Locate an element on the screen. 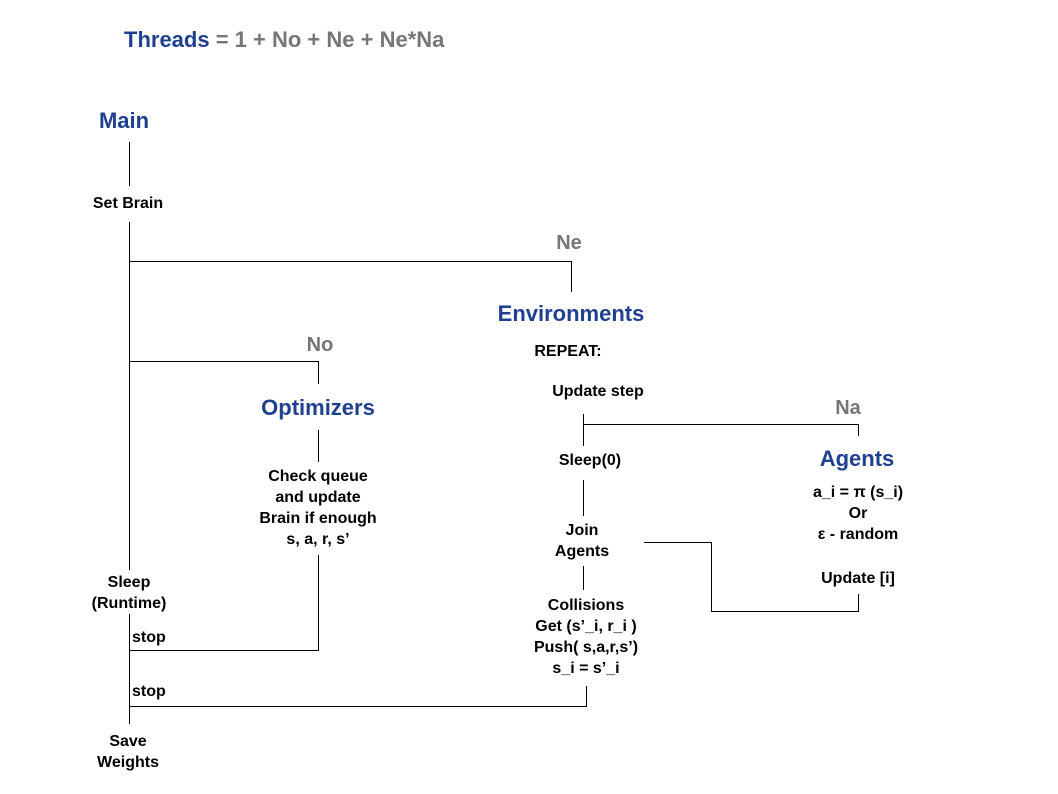 The image size is (1058, 794). main-sleep-line: (Runtime) is located at coordinates (129, 603).